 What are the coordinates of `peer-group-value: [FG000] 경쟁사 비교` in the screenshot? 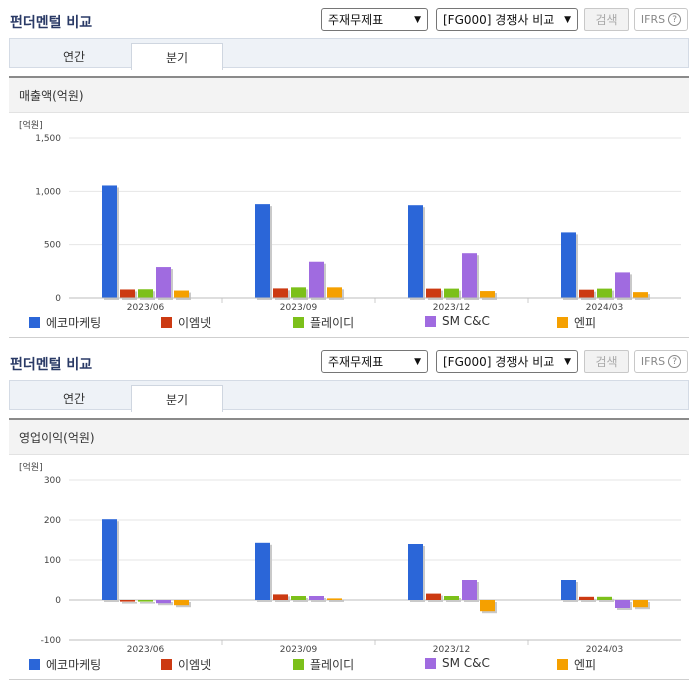 It's located at (499, 362).